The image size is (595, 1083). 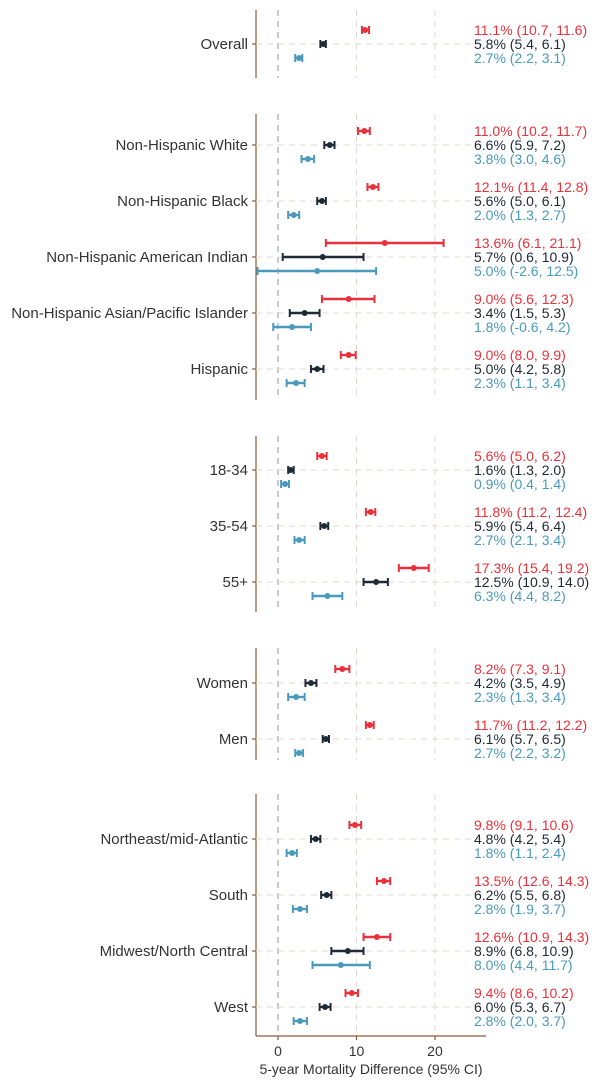 What do you see at coordinates (224, 44) in the screenshot?
I see `category-label: Overall` at bounding box center [224, 44].